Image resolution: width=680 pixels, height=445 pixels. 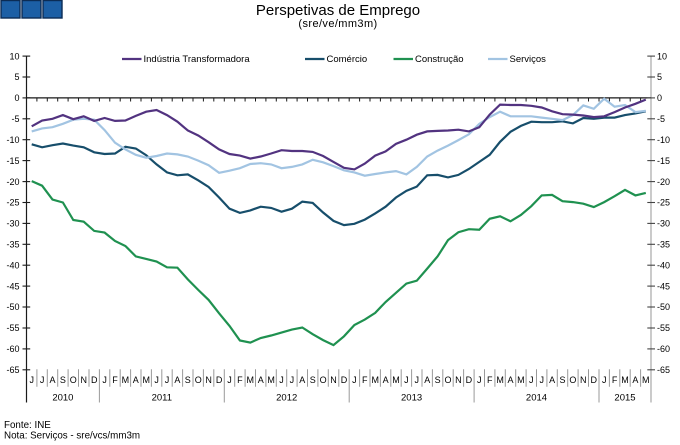 What do you see at coordinates (659, 98) in the screenshot?
I see `svg-text: 0` at bounding box center [659, 98].